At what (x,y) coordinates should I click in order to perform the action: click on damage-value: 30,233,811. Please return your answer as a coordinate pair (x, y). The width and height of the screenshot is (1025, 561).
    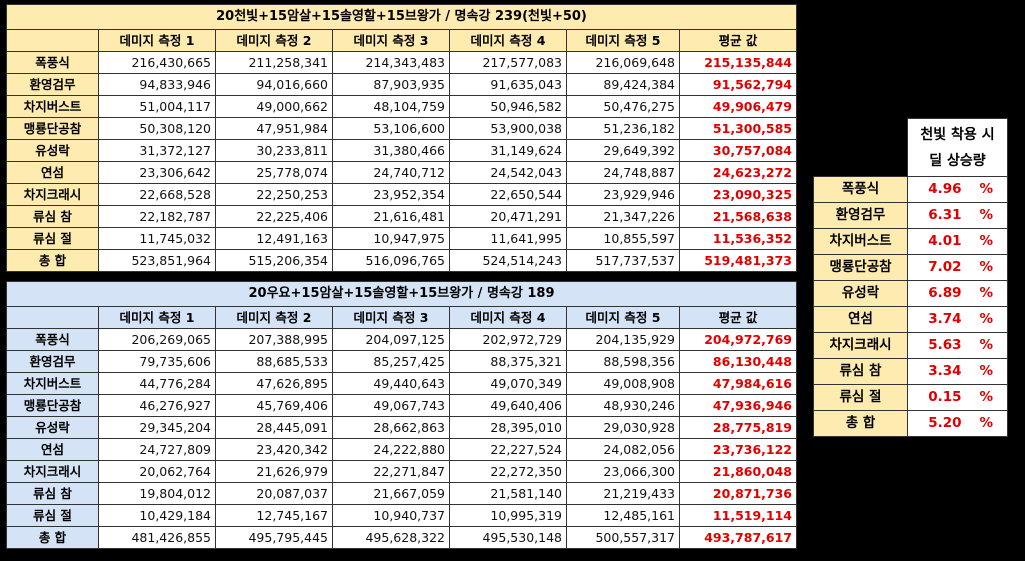
    Looking at the image, I should click on (274, 150).